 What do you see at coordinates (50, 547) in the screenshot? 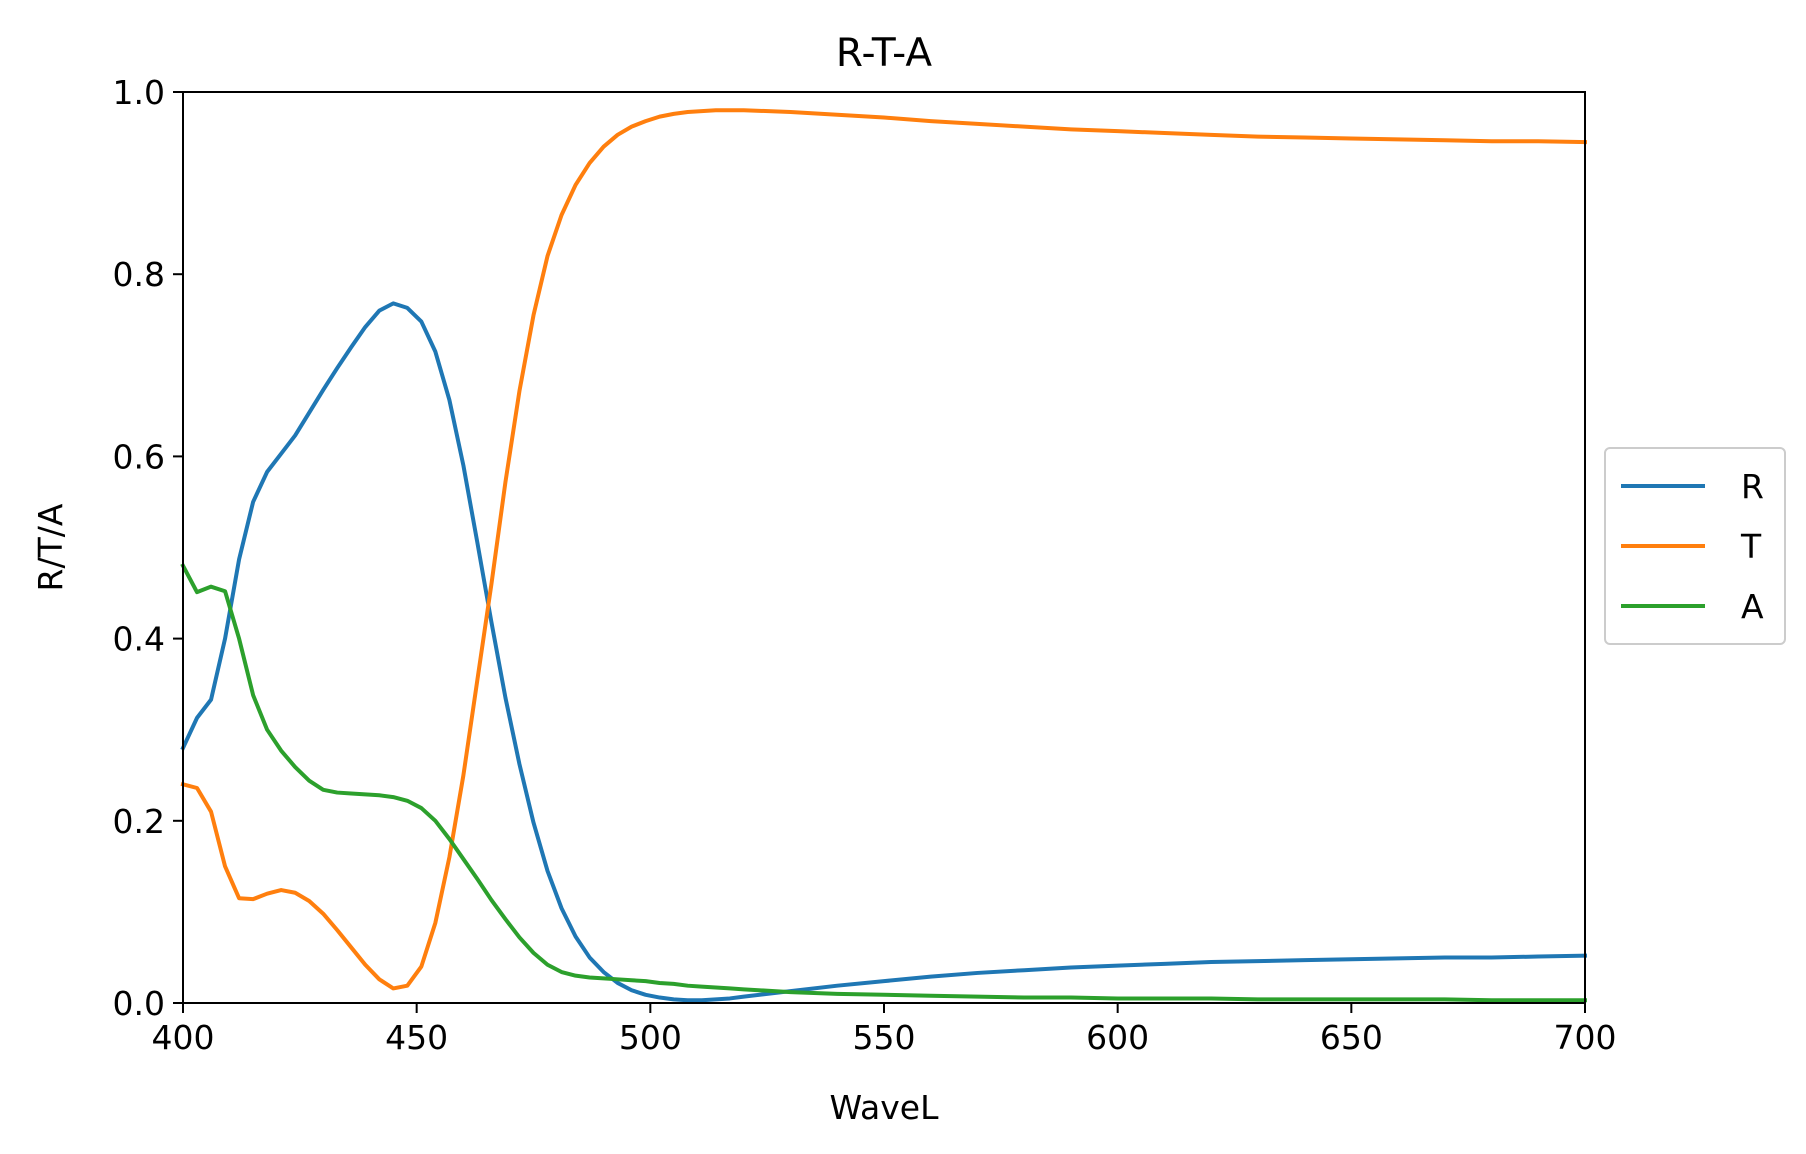
I see `y-axis-title: R/T/A` at bounding box center [50, 547].